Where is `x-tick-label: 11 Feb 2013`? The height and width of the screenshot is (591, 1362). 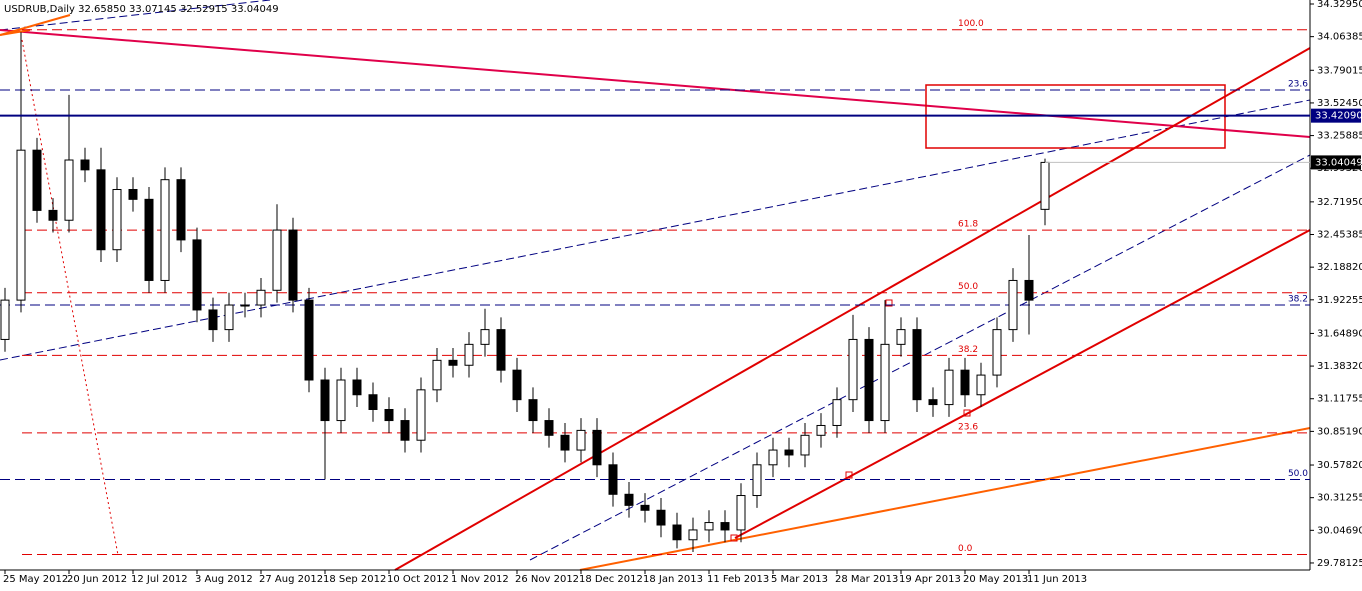
x-tick-label: 11 Feb 2013 is located at coordinates (738, 579).